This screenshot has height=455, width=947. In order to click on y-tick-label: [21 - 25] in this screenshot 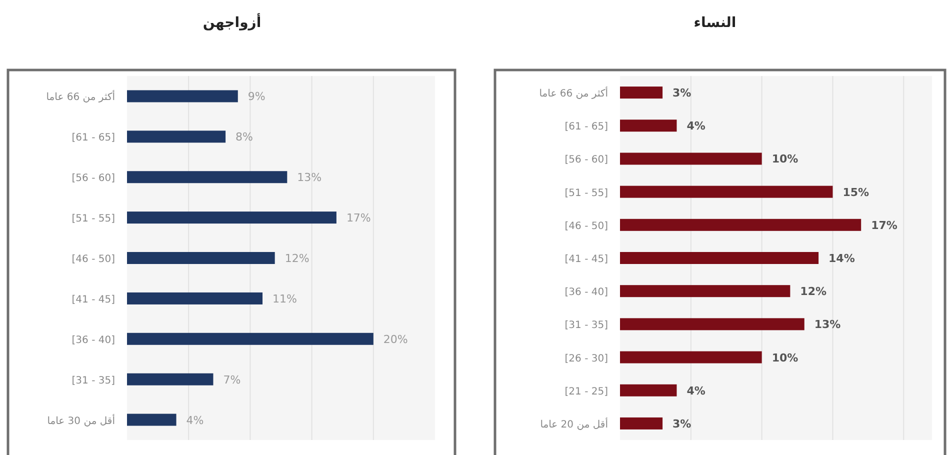, I will do `click(586, 392)`.